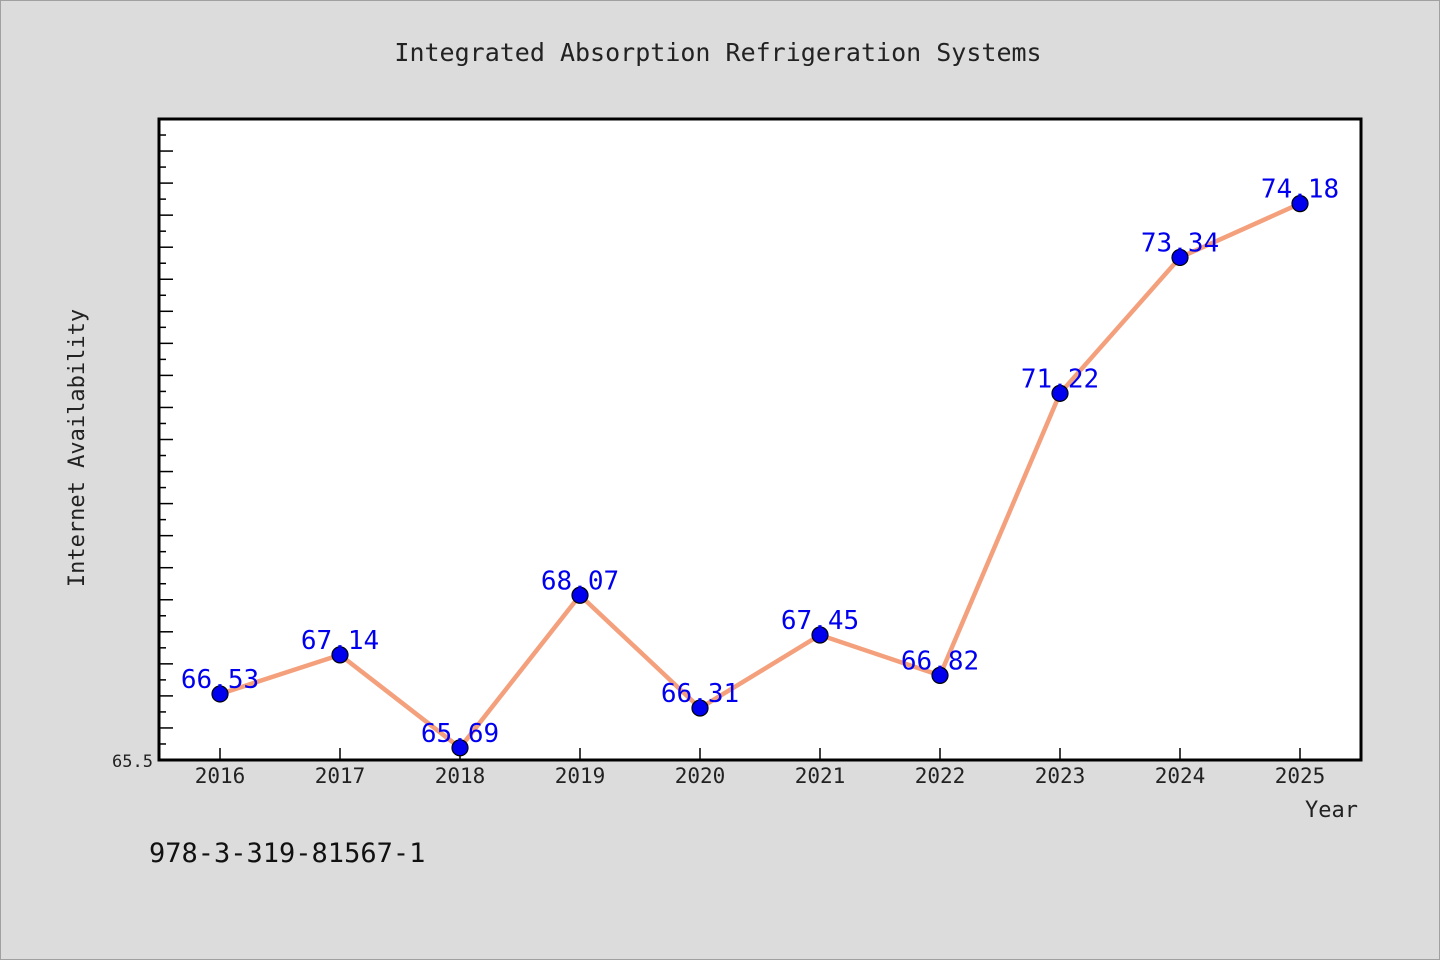  Describe the element at coordinates (580, 581) in the screenshot. I see `data-label: 68.07` at that location.